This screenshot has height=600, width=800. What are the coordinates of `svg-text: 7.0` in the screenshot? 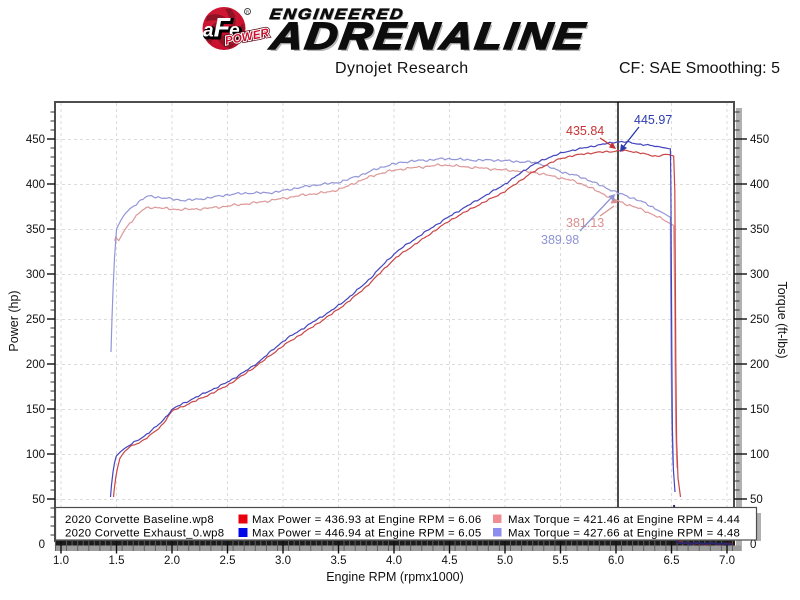 It's located at (727, 561).